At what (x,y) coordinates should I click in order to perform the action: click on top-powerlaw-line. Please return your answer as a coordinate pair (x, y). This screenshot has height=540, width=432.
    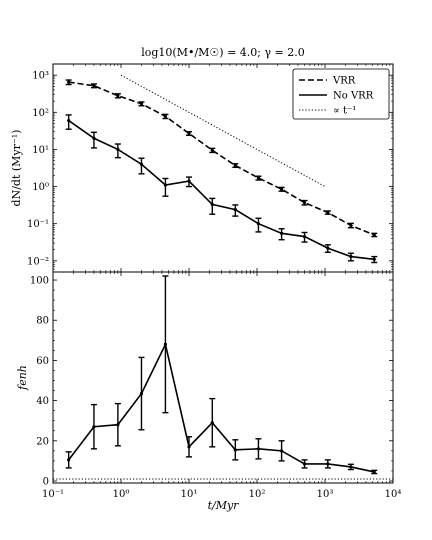
    Looking at the image, I should click on (223, 130).